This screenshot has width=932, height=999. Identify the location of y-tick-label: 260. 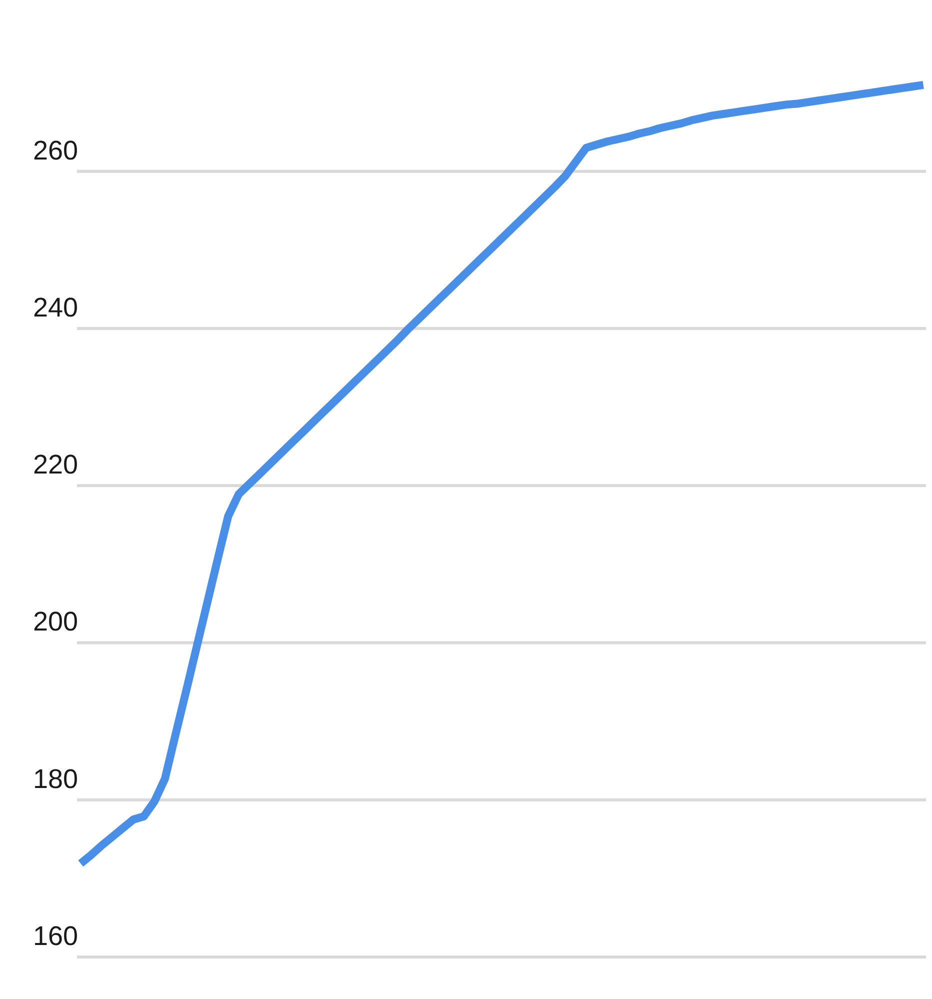
(55, 150).